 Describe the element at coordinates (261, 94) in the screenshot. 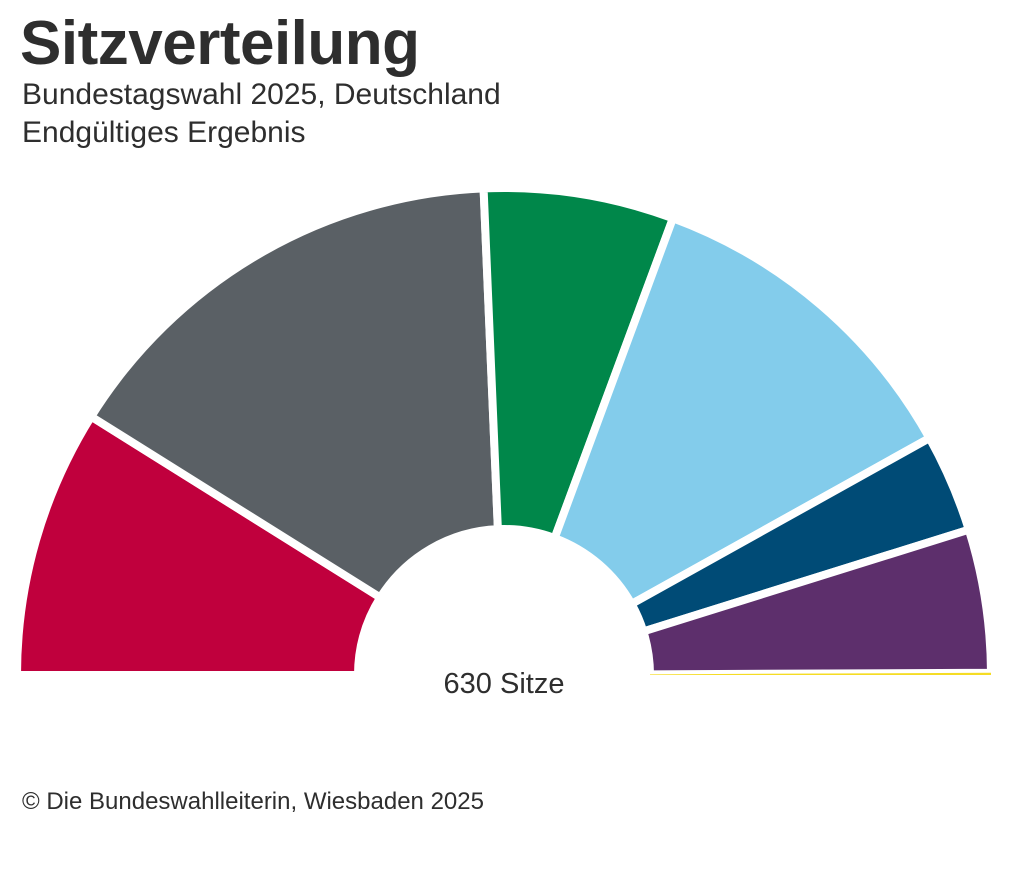

I see `subtitle-election: Bundestagswahl 2025, Deutschland` at that location.